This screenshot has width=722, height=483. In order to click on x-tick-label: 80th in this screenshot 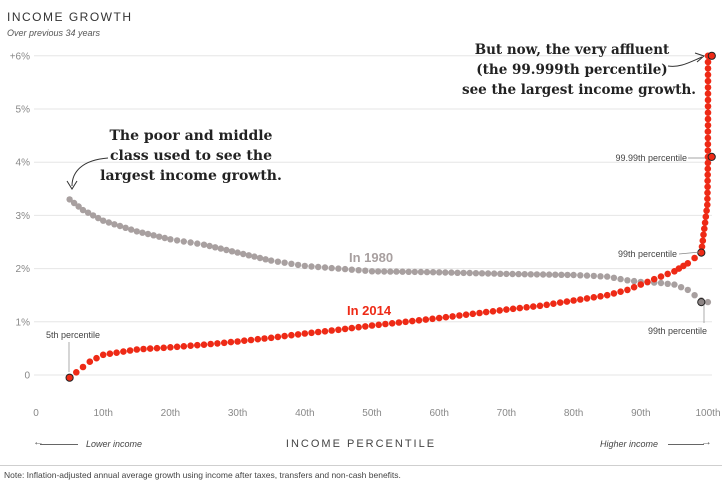, I will do `click(573, 413)`.